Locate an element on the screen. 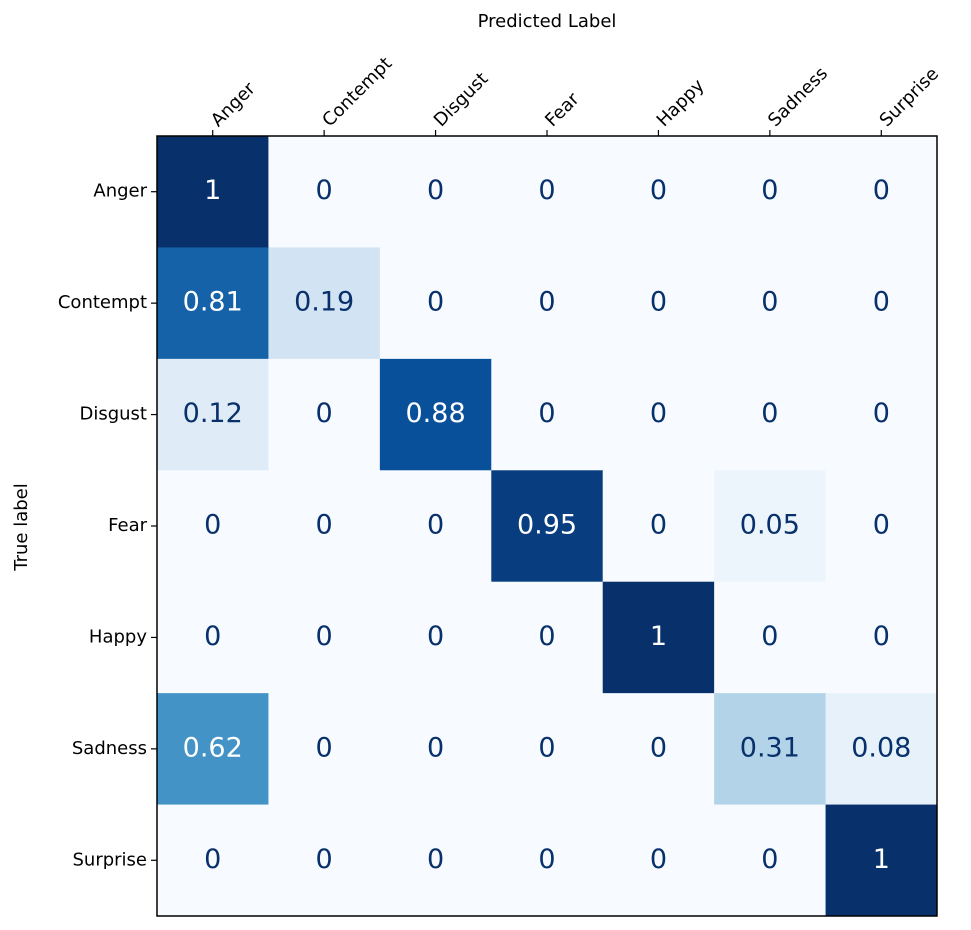 The width and height of the screenshot is (971, 930). y-tick-label: Fear is located at coordinates (127, 525).